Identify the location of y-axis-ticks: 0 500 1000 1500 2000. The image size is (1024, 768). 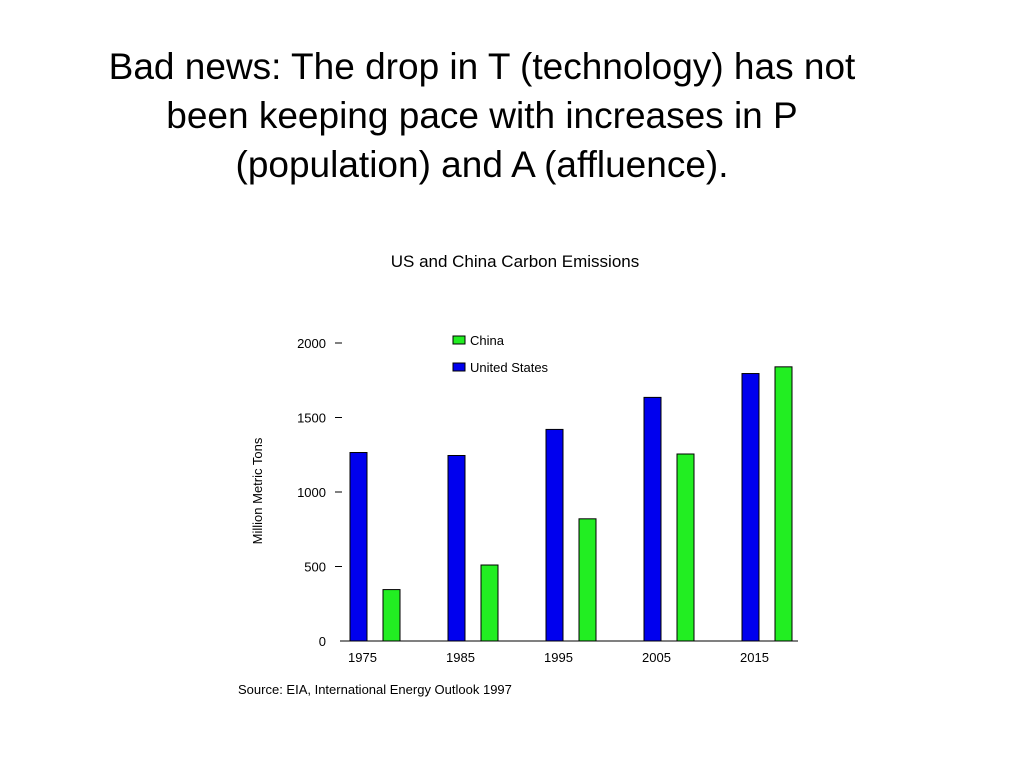
(319, 492).